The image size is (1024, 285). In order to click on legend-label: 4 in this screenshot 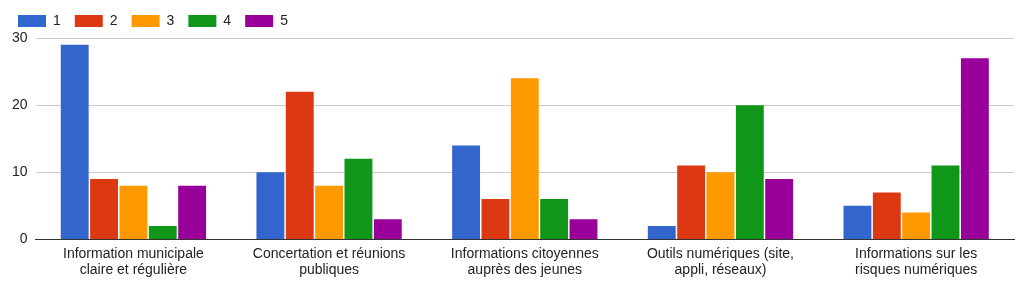, I will do `click(227, 19)`.